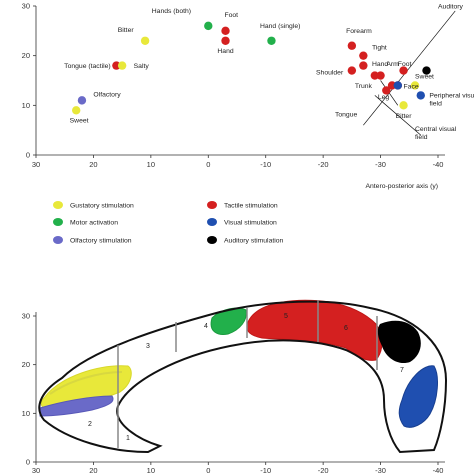 The height and width of the screenshot is (474, 474). Describe the element at coordinates (330, 73) in the screenshot. I see `point-label: Shoulder` at that location.